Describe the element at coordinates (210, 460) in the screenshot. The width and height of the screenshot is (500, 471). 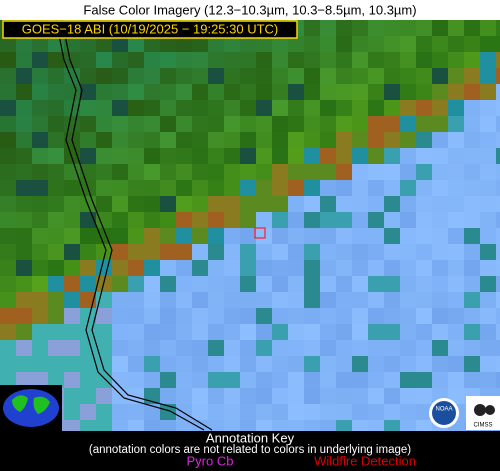
I see `key-item: Pyro Cb` at that location.